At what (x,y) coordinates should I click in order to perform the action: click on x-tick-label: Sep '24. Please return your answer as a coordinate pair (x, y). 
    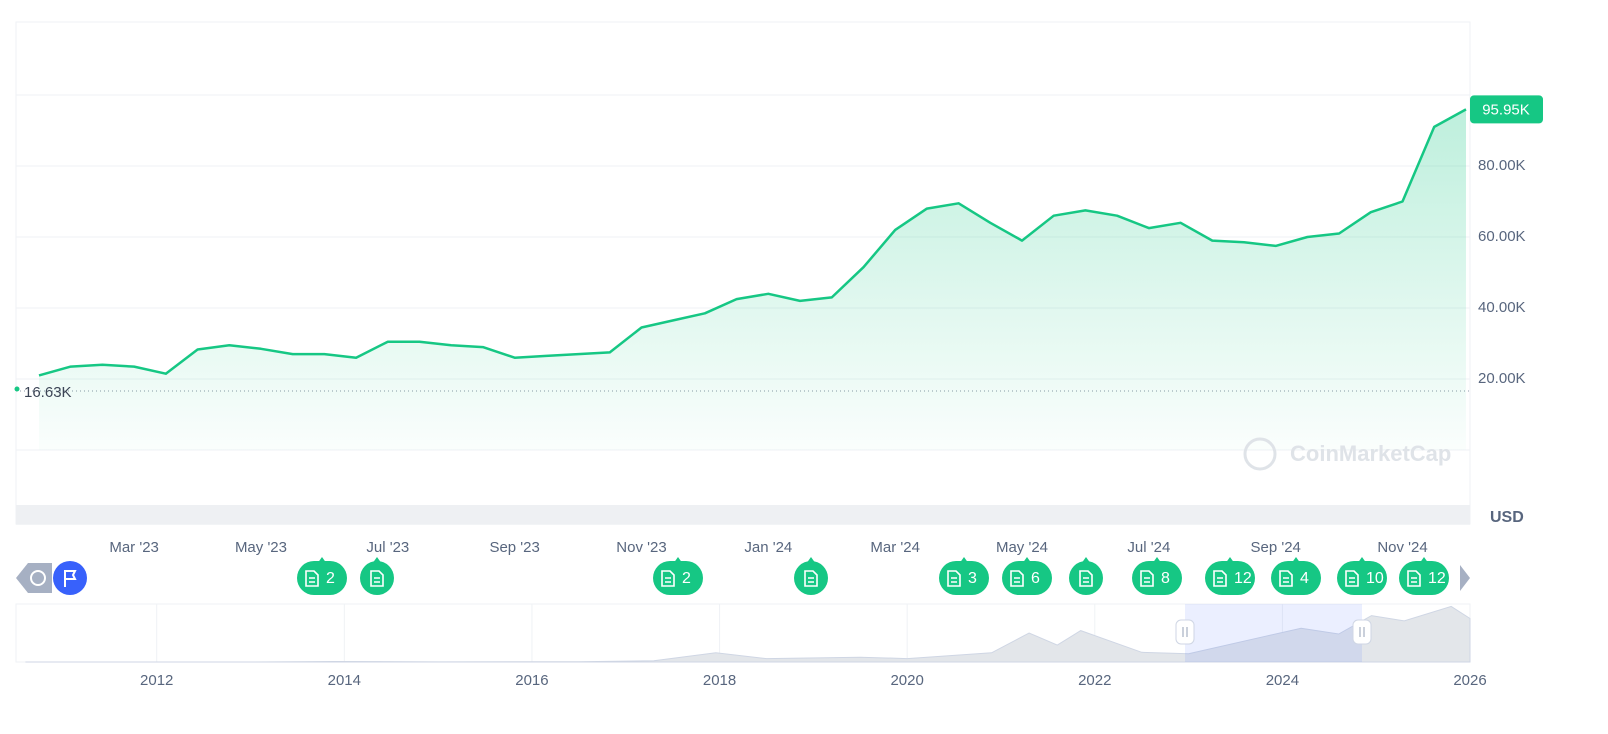
    Looking at the image, I should click on (1275, 547).